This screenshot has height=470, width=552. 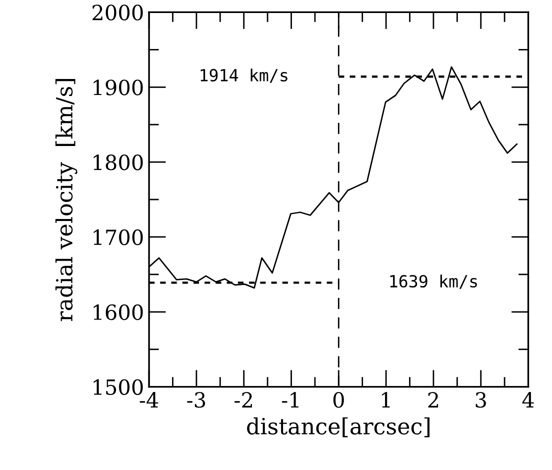 What do you see at coordinates (290, 400) in the screenshot?
I see `x-tick-label: -1` at bounding box center [290, 400].